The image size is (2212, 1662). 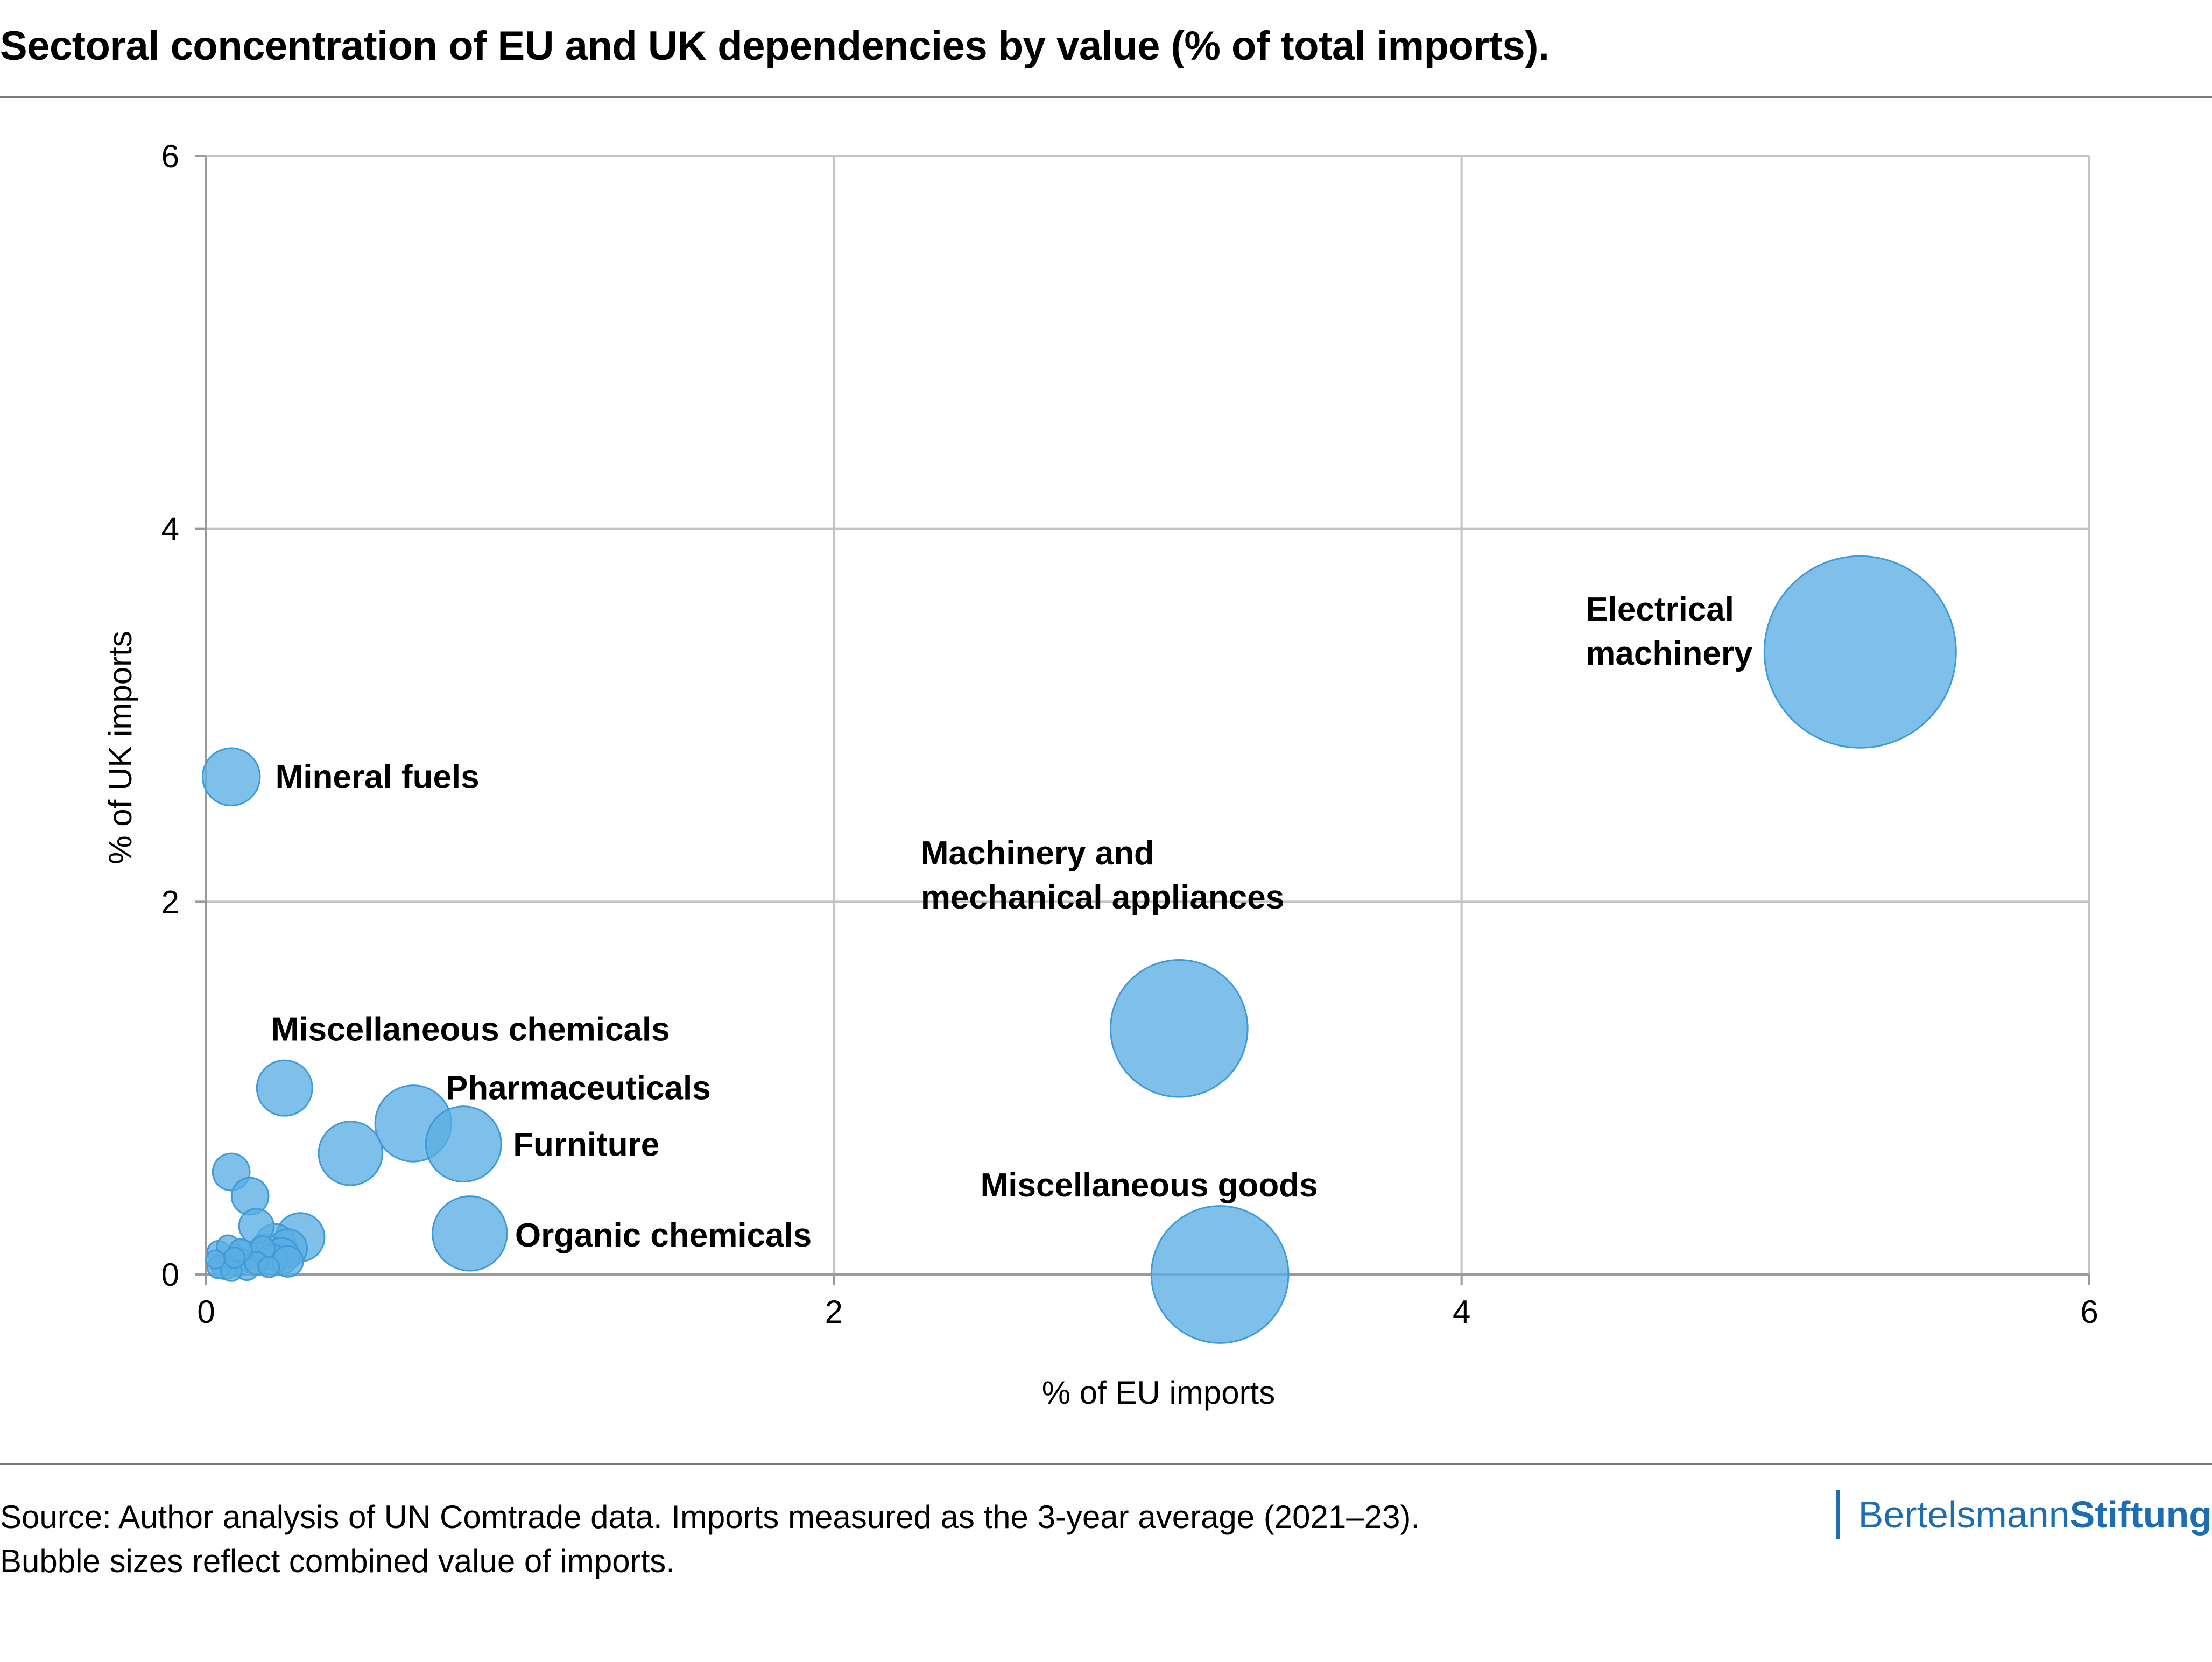 What do you see at coordinates (463, 1144) in the screenshot?
I see `bubble-furniture` at bounding box center [463, 1144].